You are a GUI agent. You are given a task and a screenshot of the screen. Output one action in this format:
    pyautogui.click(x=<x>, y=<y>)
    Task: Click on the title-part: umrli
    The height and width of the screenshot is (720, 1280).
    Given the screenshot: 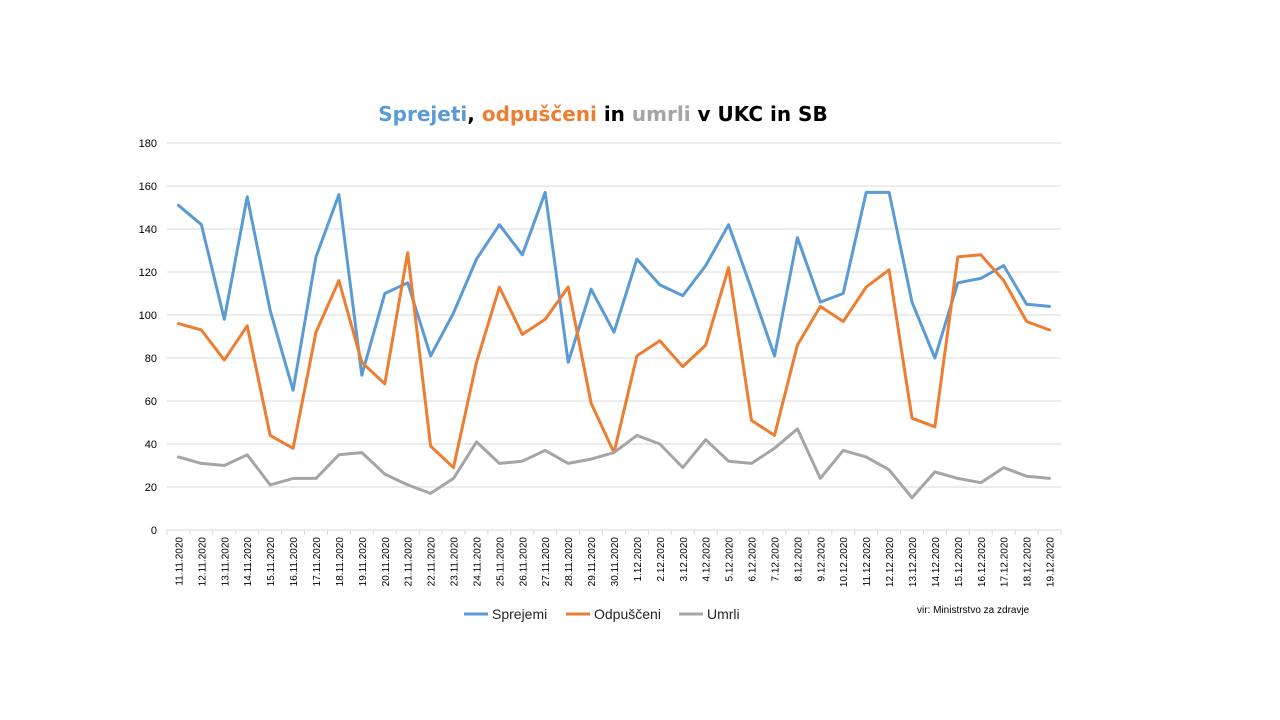 What is the action you would take?
    pyautogui.click(x=661, y=114)
    